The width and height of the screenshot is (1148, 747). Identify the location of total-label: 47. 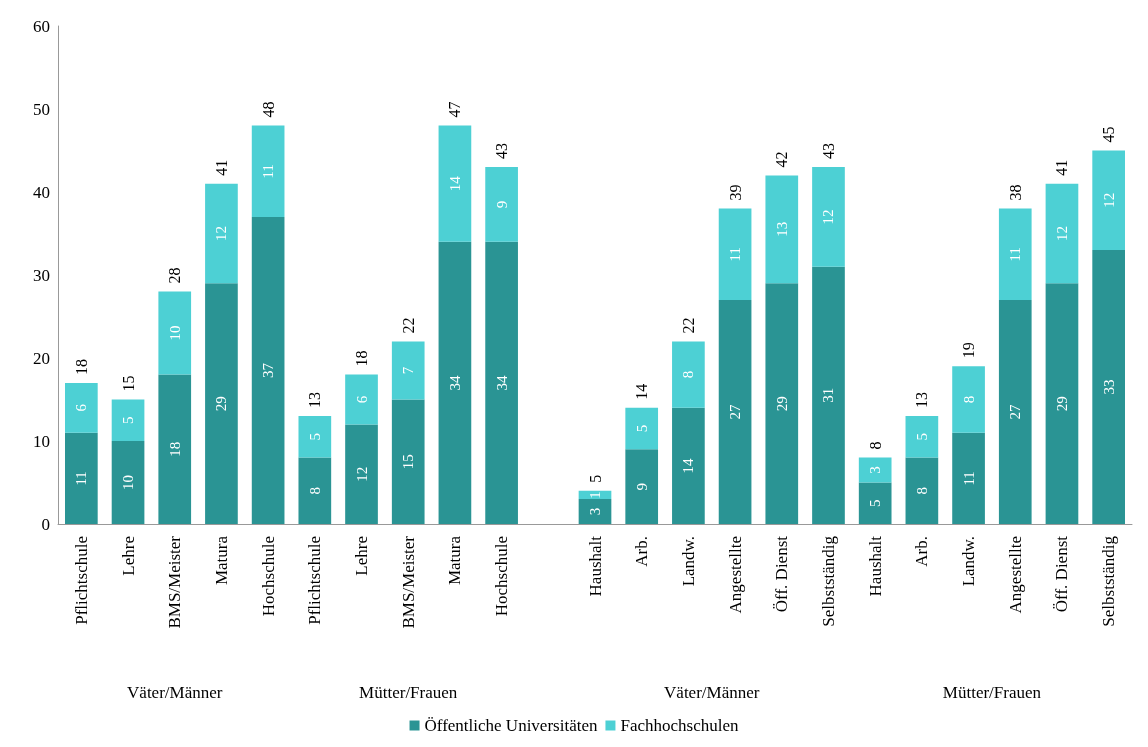
(455, 109).